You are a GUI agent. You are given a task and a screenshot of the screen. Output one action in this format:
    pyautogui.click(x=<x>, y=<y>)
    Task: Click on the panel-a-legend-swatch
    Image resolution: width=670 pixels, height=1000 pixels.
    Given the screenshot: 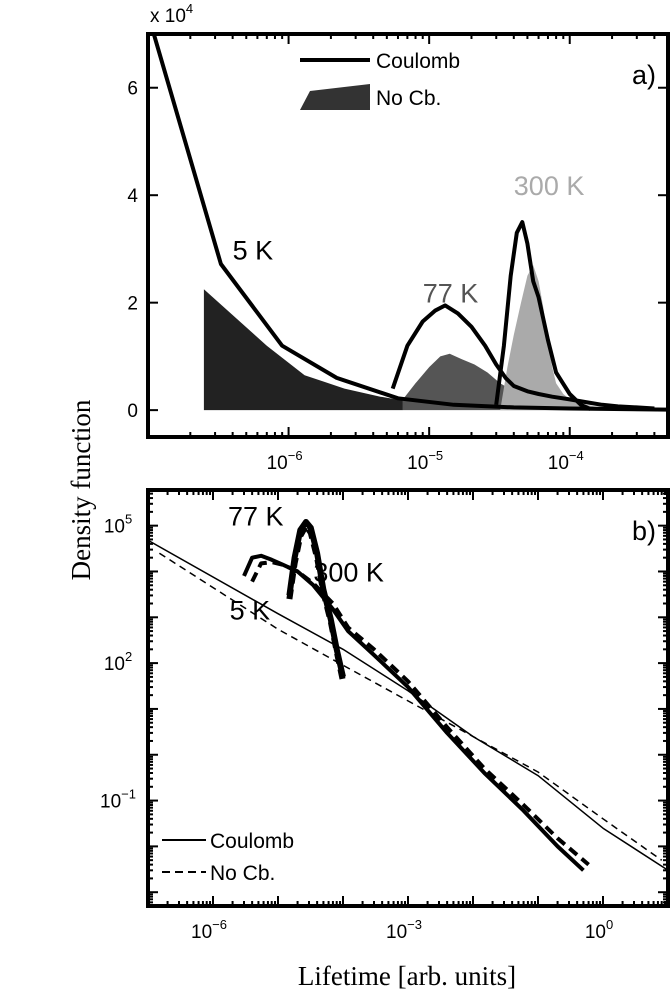 What is the action you would take?
    pyautogui.click(x=335, y=97)
    